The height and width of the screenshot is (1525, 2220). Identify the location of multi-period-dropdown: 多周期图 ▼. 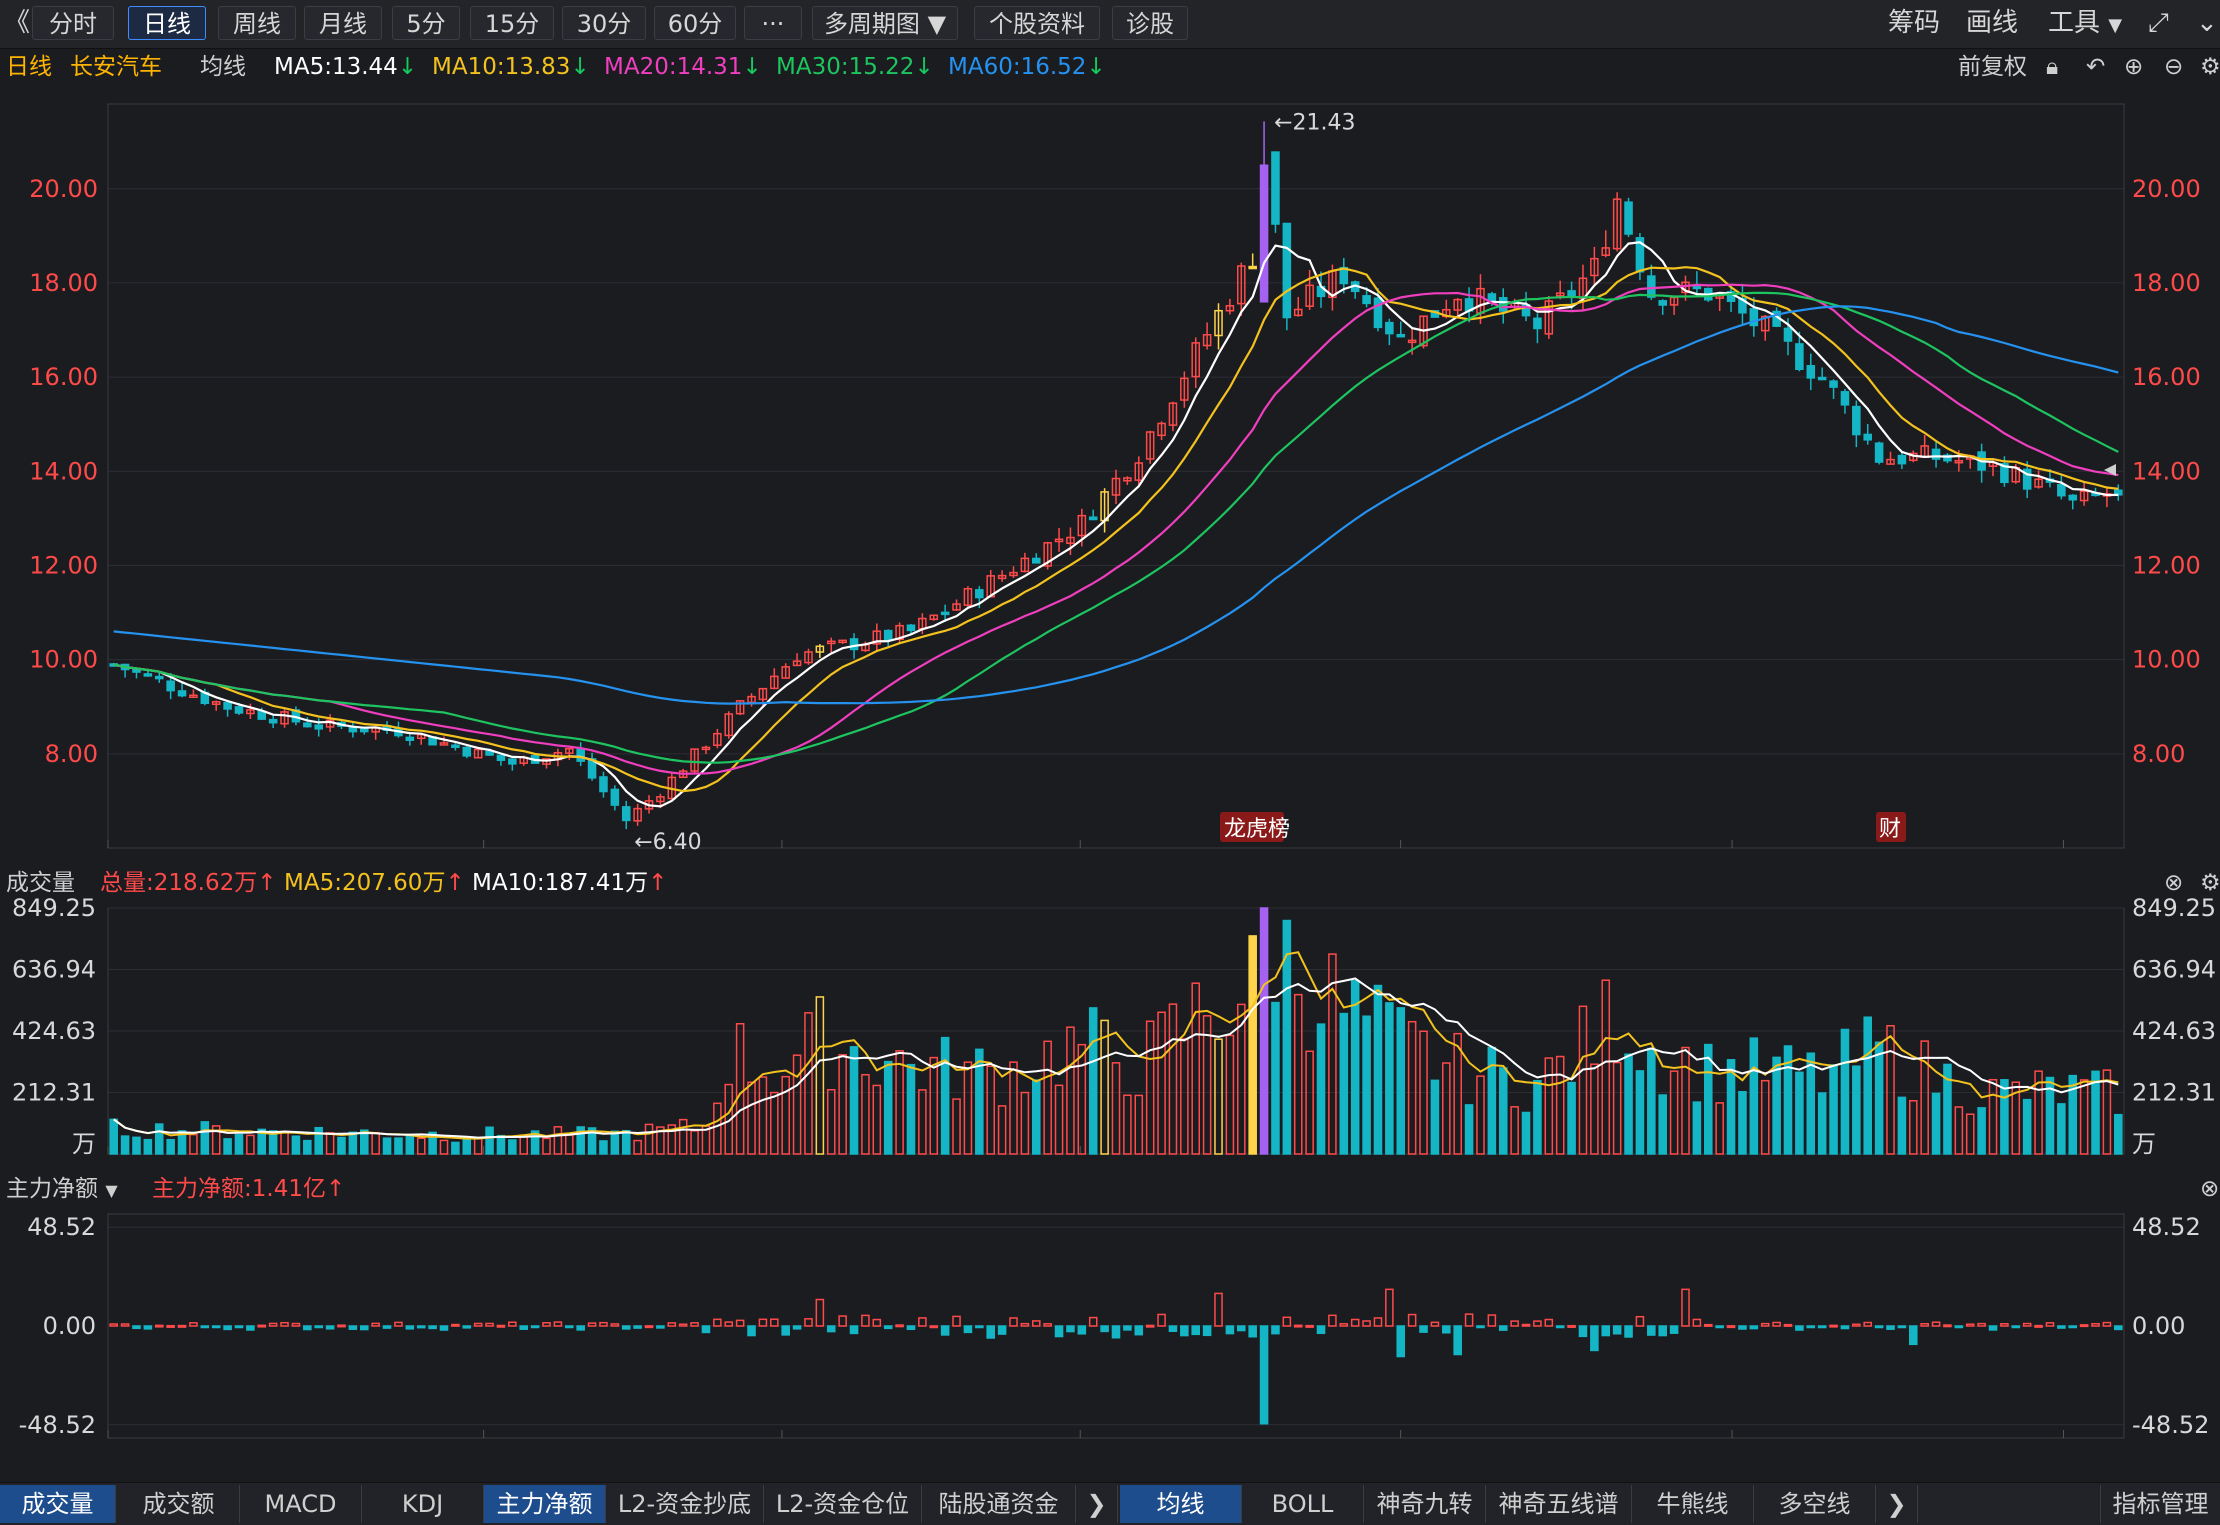
(885, 23).